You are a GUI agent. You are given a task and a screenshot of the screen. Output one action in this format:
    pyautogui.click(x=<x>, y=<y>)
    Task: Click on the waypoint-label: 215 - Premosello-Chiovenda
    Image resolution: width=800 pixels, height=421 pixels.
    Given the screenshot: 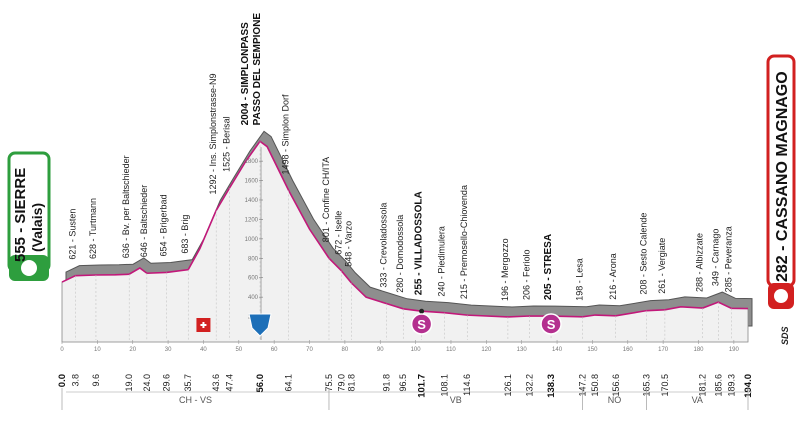 What is the action you would take?
    pyautogui.click(x=464, y=242)
    